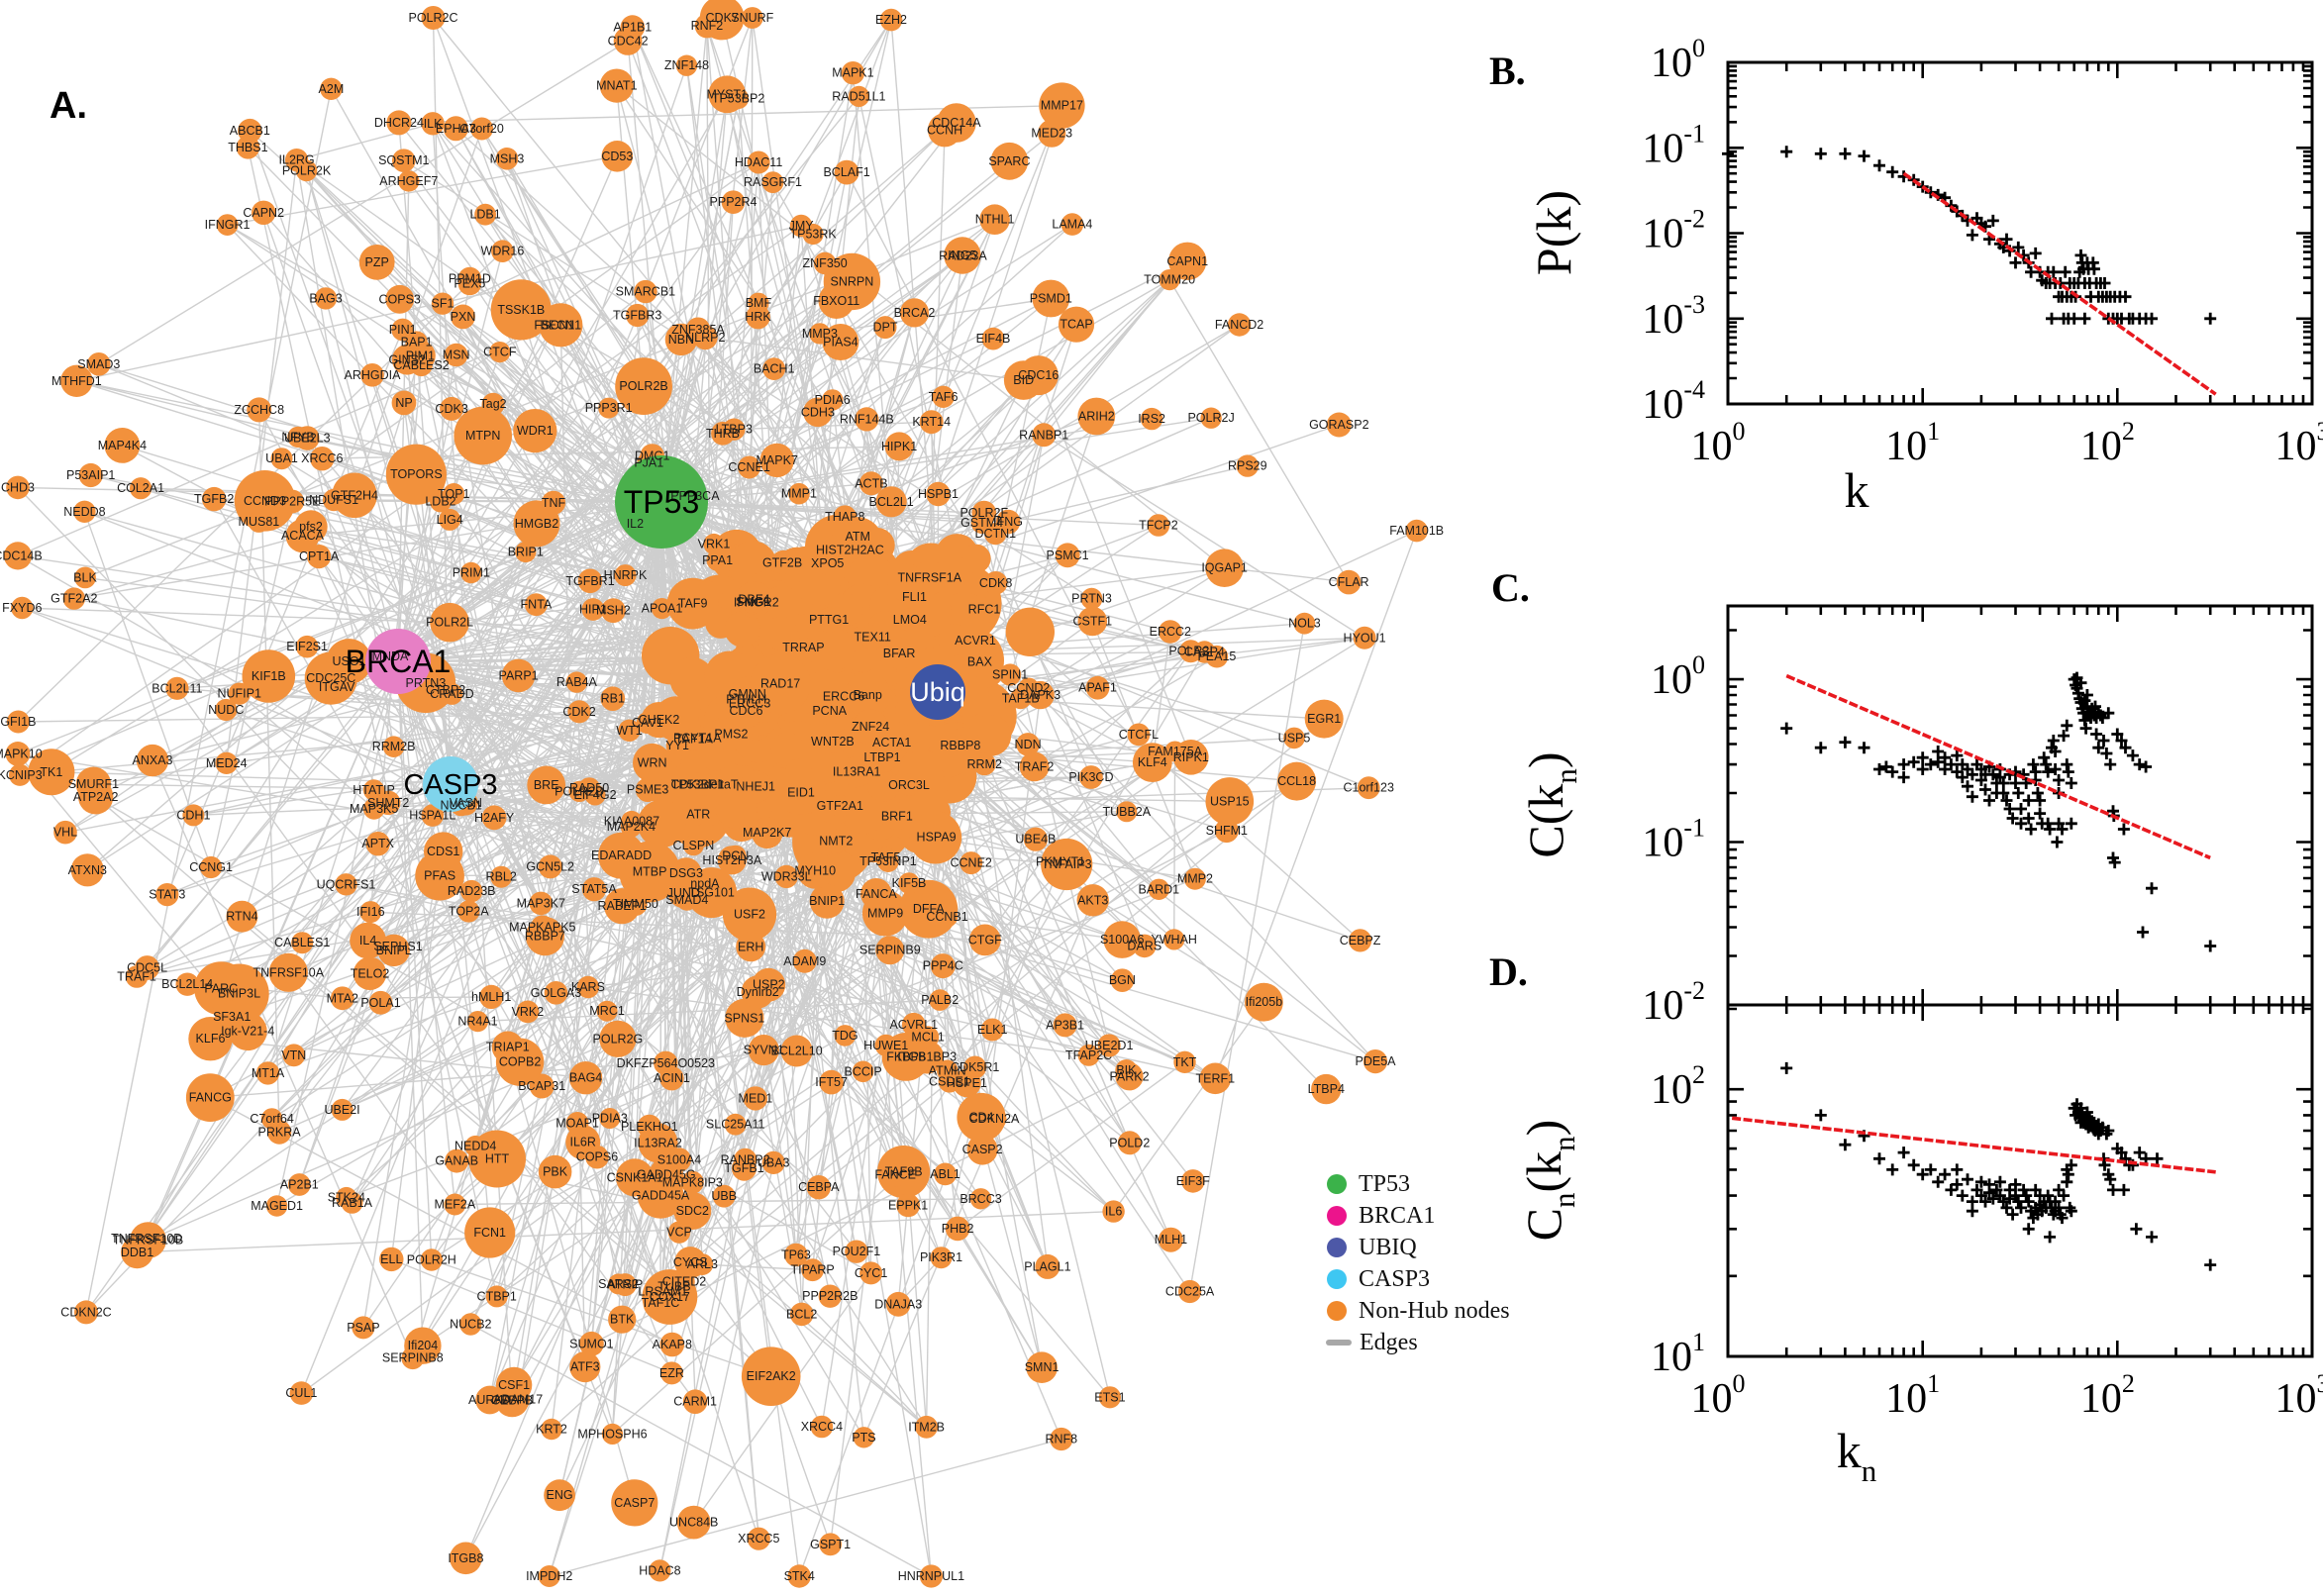 The width and height of the screenshot is (2323, 1596). I want to click on node-label: ORC3L, so click(909, 785).